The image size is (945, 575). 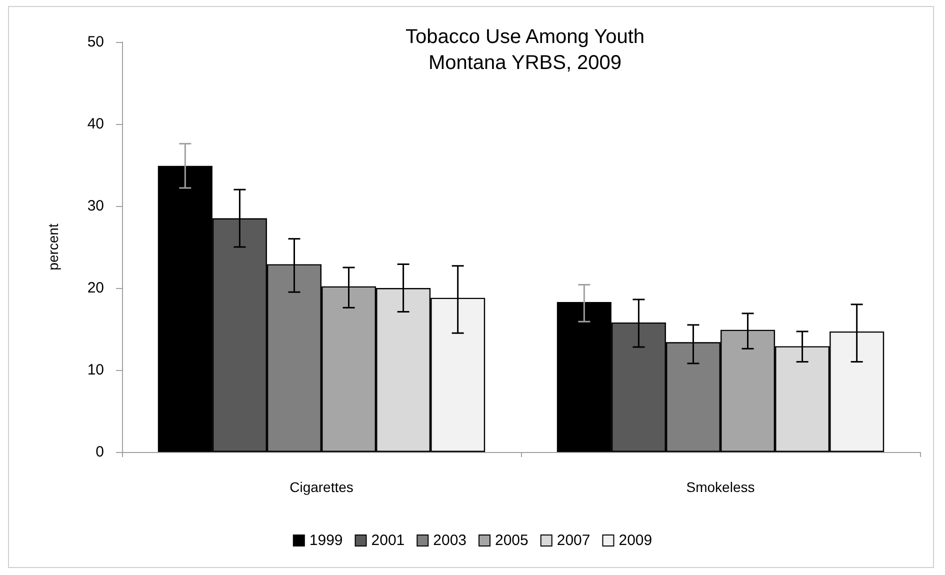 I want to click on text: Montana YRBS, 2009, so click(x=525, y=63).